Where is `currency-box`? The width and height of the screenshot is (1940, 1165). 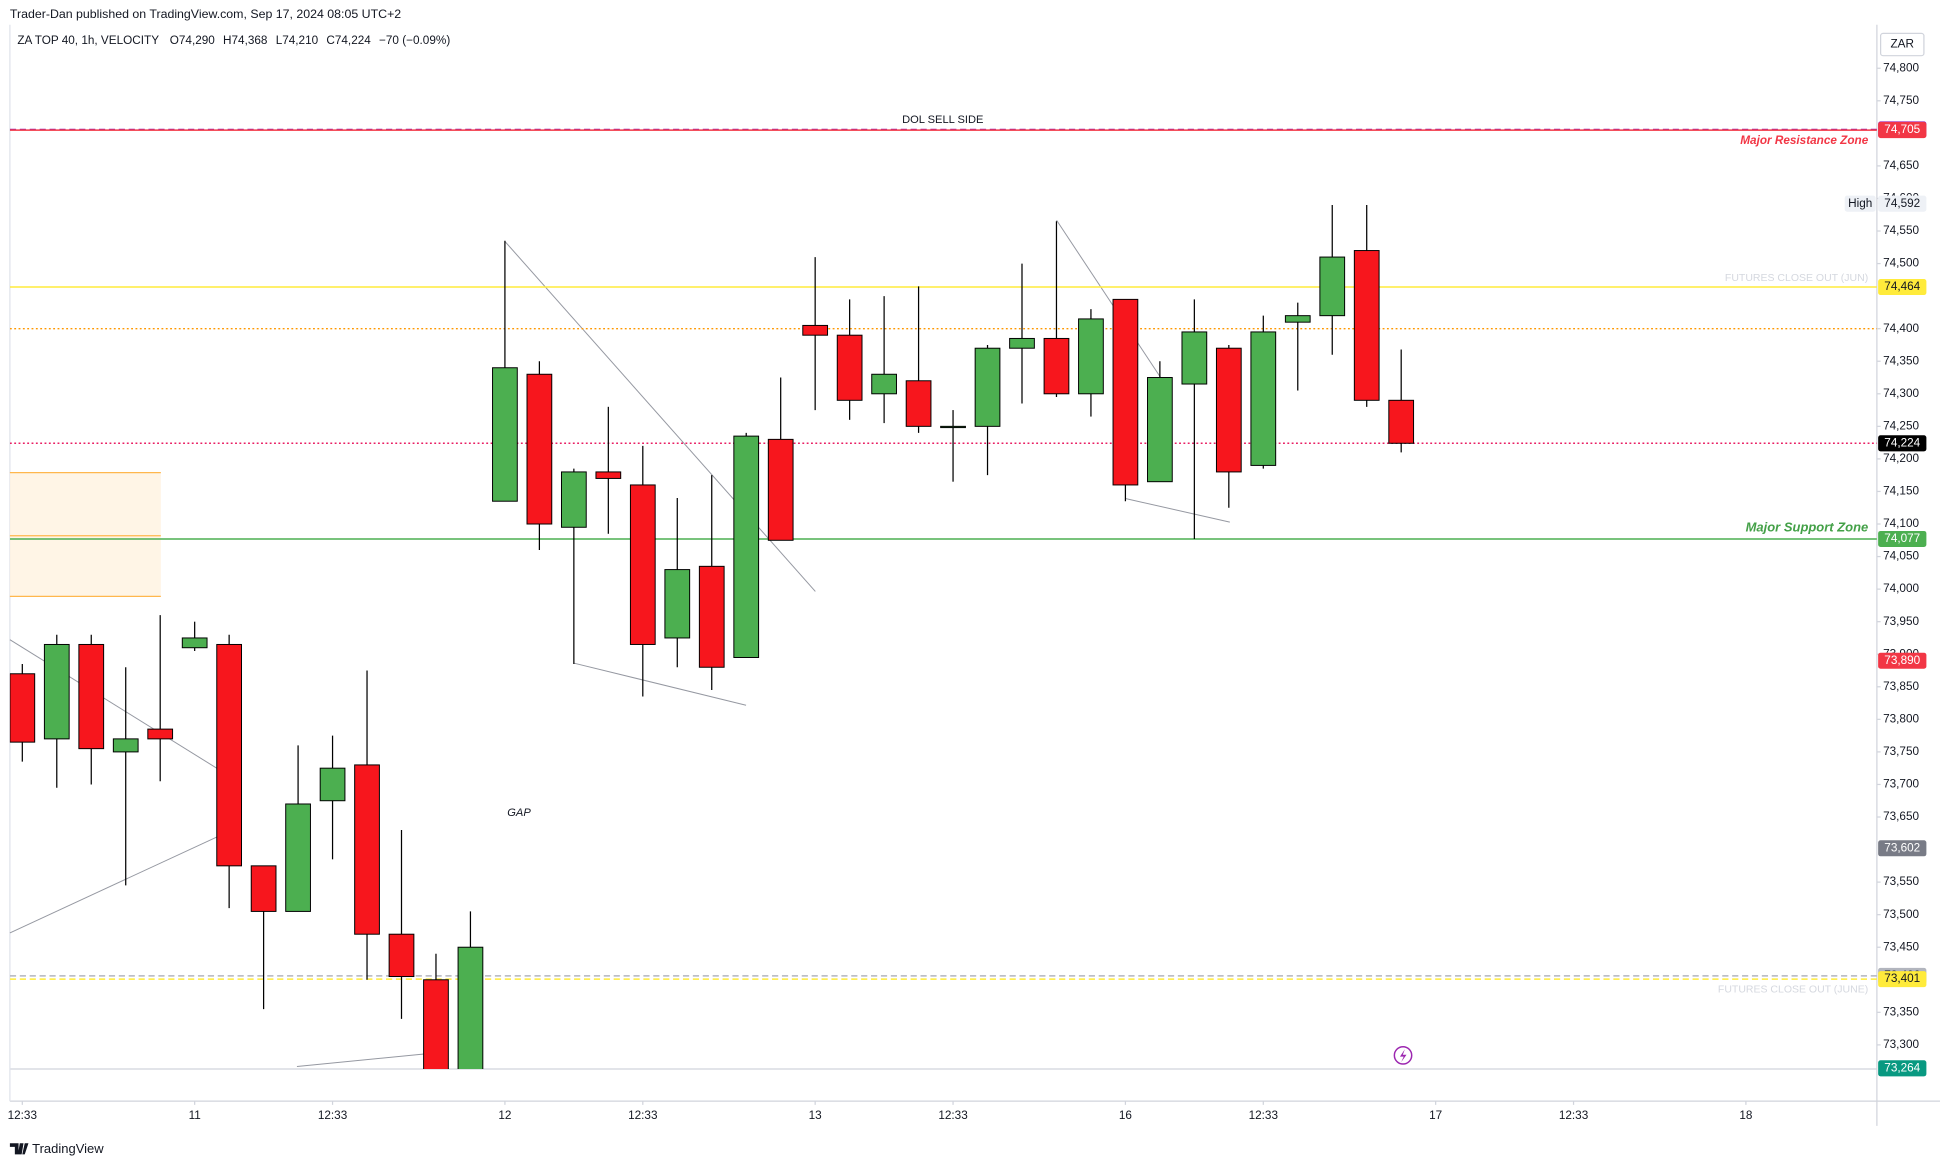 currency-box is located at coordinates (1902, 44).